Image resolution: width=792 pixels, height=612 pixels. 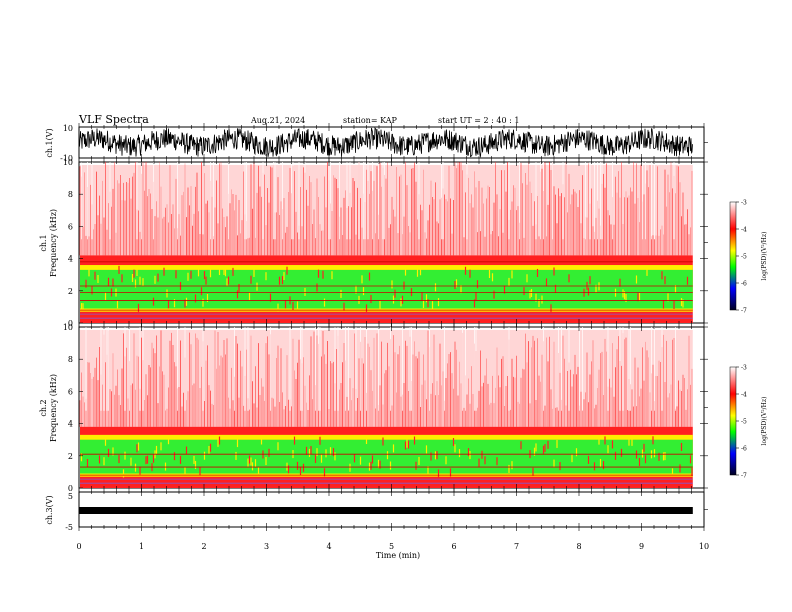 What do you see at coordinates (68, 128) in the screenshot?
I see `ch1-ytick-top: 10` at bounding box center [68, 128].